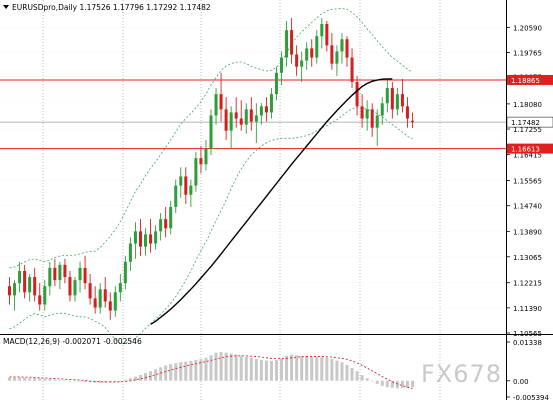  What do you see at coordinates (527, 156) in the screenshot?
I see `price-tick-label: 1.16415` at bounding box center [527, 156].